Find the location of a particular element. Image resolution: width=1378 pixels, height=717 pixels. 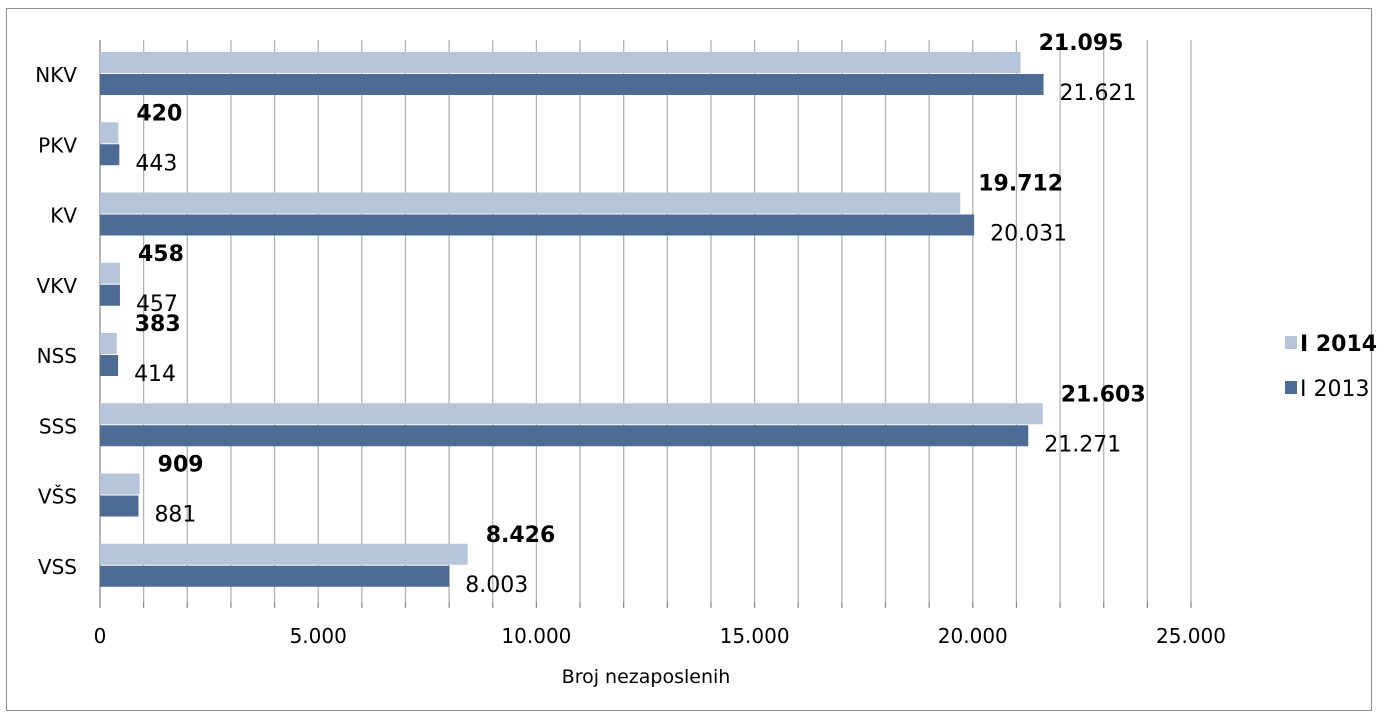

y-tick-label: VŠS is located at coordinates (57, 497).